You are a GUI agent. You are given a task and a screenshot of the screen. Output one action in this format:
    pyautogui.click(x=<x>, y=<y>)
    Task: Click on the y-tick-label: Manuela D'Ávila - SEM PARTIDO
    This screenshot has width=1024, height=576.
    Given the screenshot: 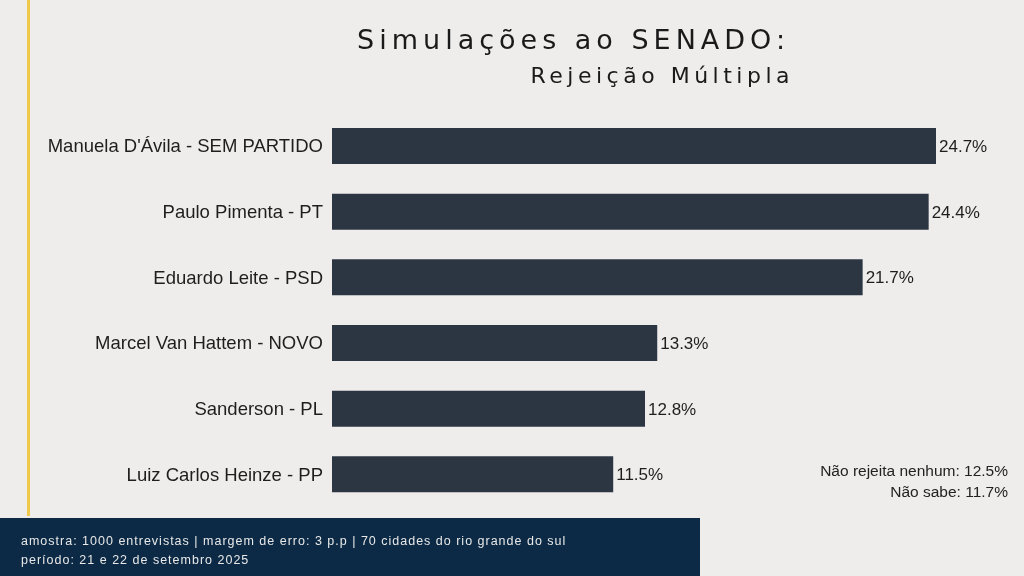 What is the action you would take?
    pyautogui.click(x=185, y=146)
    